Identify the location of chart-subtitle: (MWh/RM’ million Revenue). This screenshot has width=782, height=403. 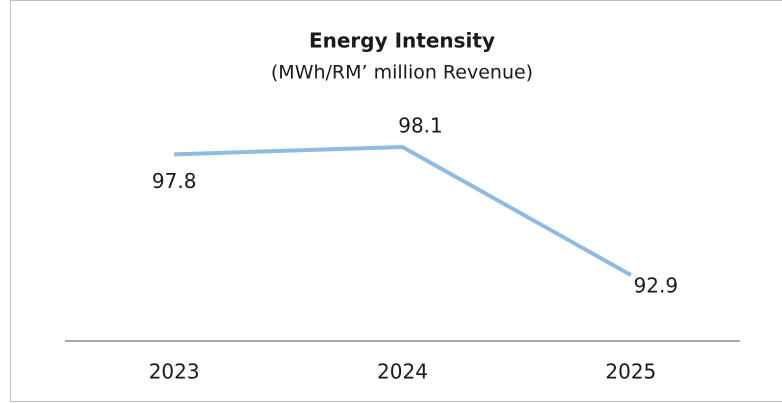
(402, 73).